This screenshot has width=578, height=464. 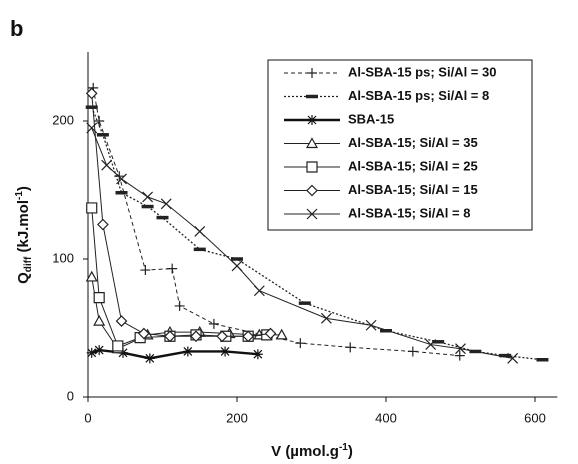 I want to click on y-axis-label: Qdiff (kJ.mol-1), so click(x=24, y=235).